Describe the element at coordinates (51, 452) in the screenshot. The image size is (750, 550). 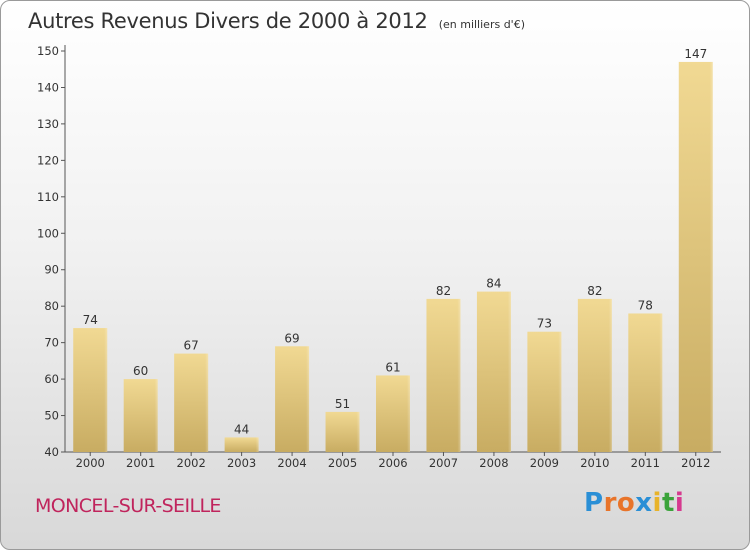
I see `y-tick-label: 40` at that location.